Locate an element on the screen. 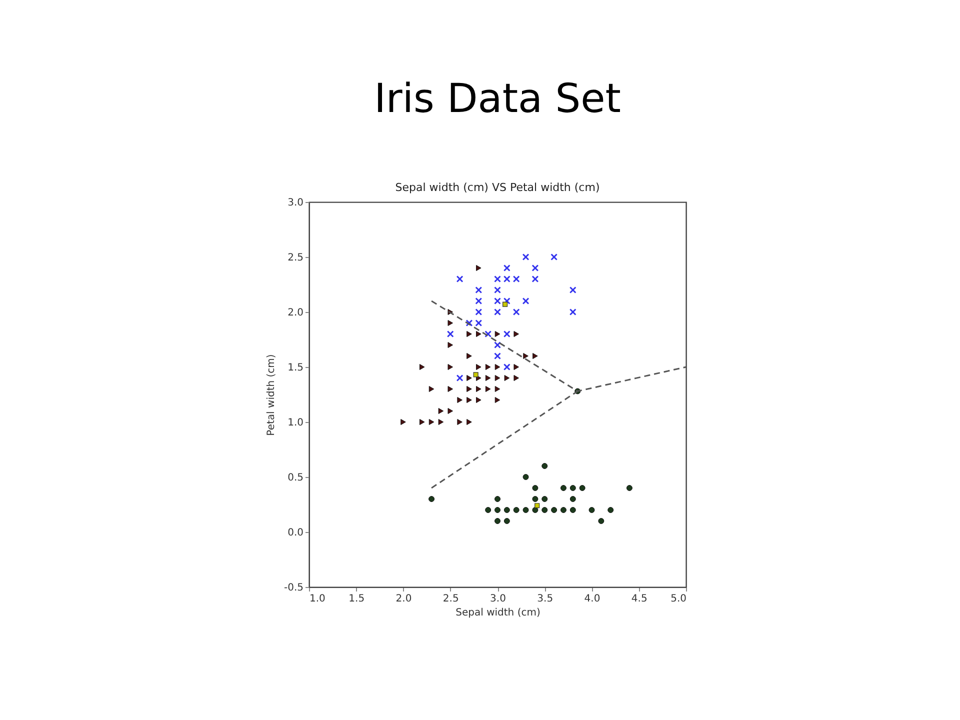 The height and width of the screenshot is (720, 960). x-tick-label: 1.0 is located at coordinates (318, 599).